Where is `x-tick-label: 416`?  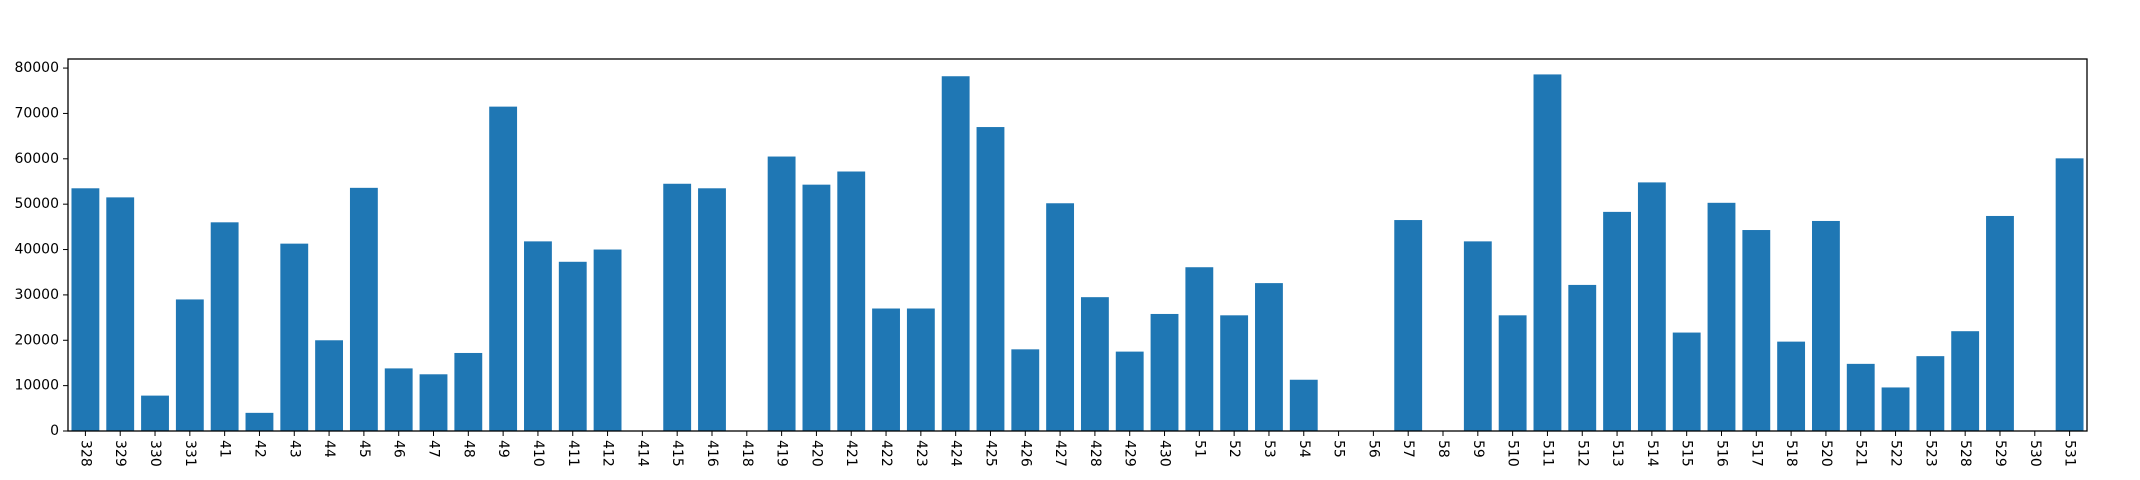 x-tick-label: 416 is located at coordinates (712, 453).